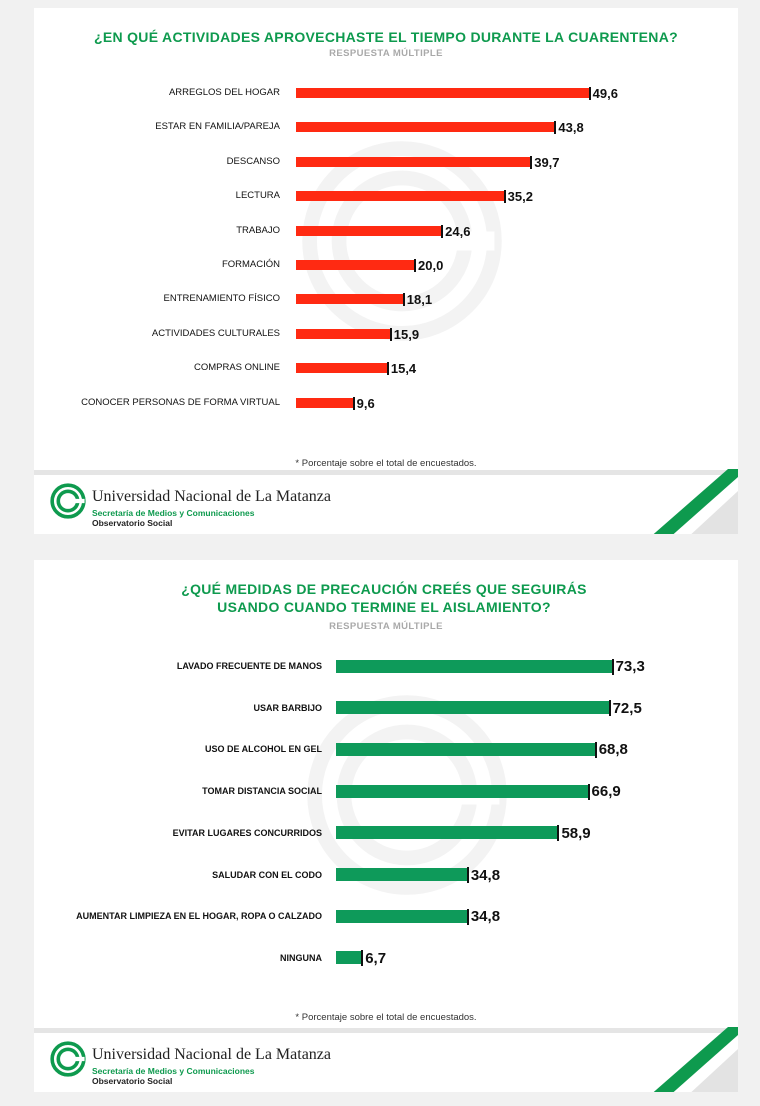 Image resolution: width=760 pixels, height=1106 pixels. I want to click on category-label: USAR BARBIJO, so click(287, 707).